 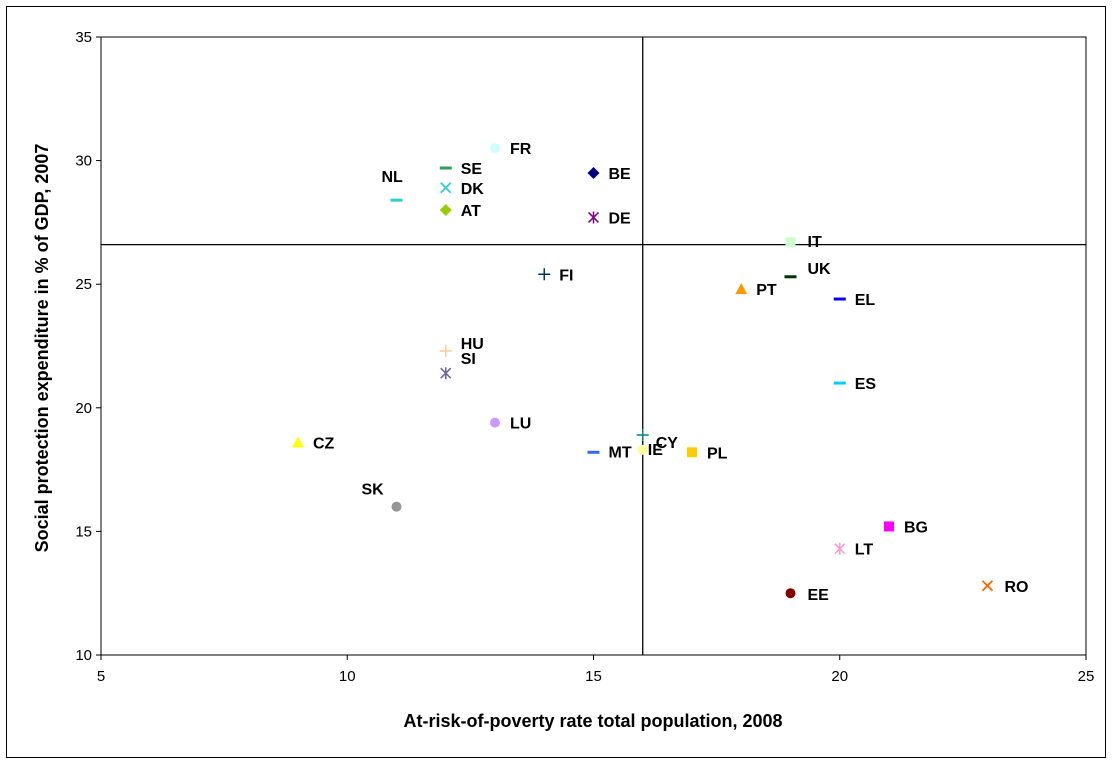 I want to click on point-label-si: SI, so click(x=468, y=359).